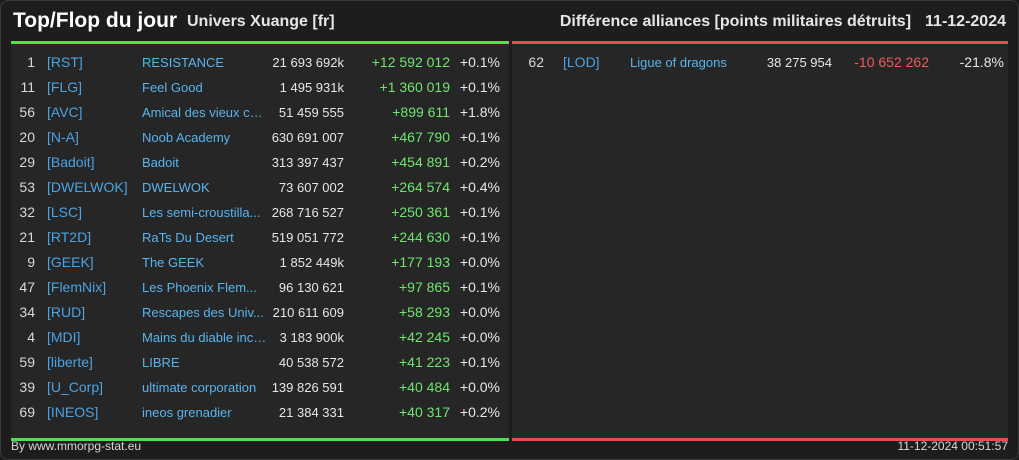 The image size is (1019, 460). Describe the element at coordinates (172, 87) in the screenshot. I see `alliance-name-link: Feel Good` at that location.